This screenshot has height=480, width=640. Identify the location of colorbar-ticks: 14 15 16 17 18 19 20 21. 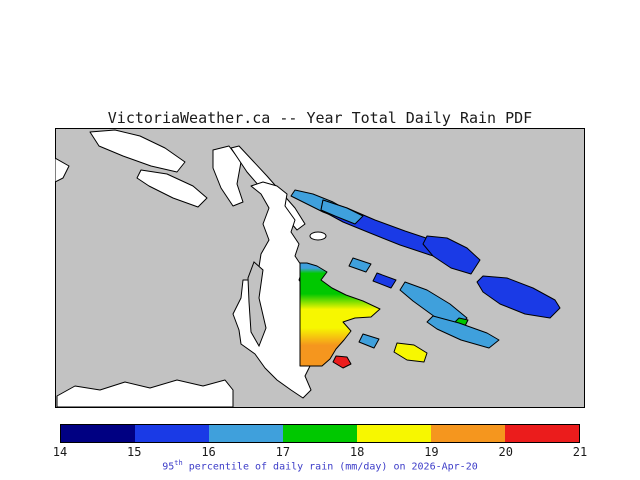
(320, 452).